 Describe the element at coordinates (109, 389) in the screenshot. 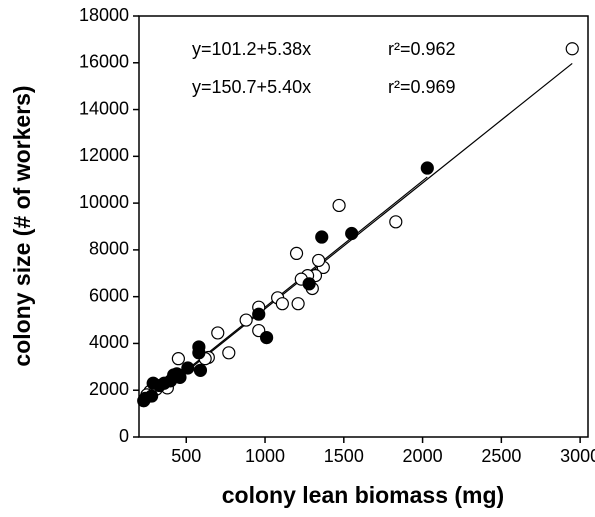

I see `y-tick-label: 2000` at that location.